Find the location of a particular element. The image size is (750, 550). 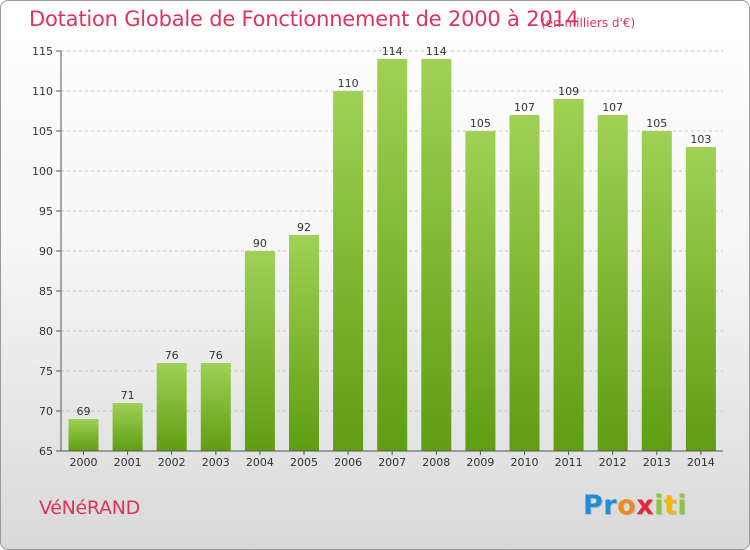

logo-letter: x is located at coordinates (645, 505).